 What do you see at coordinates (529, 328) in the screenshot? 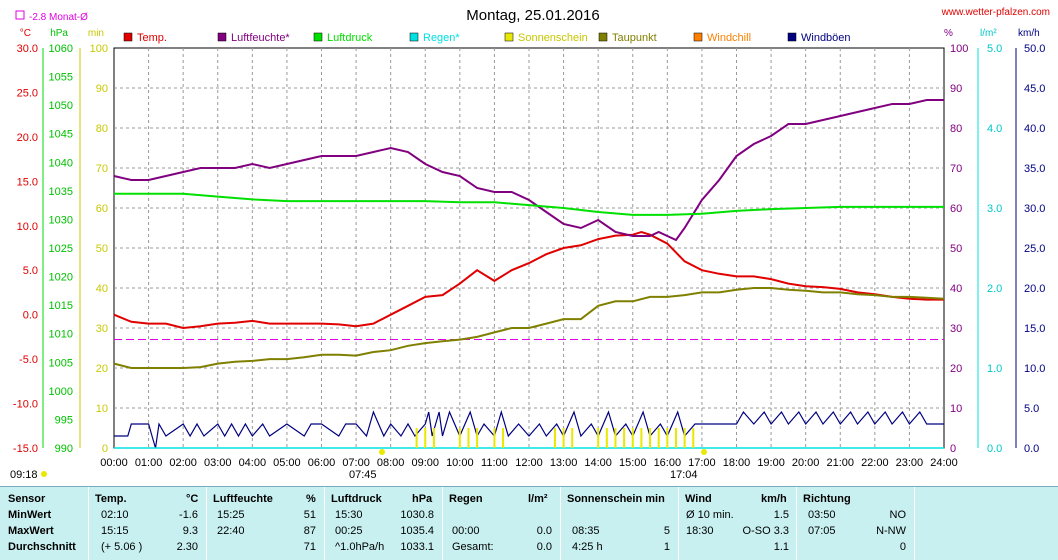
I see `series-line-taupunkt` at bounding box center [529, 328].